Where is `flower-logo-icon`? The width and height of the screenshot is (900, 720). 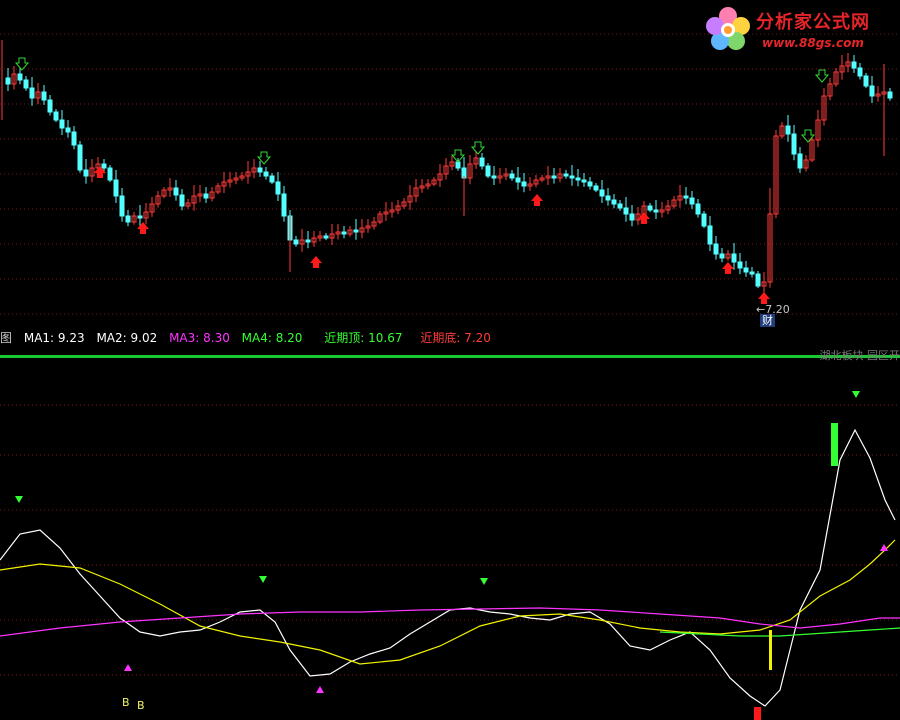 flower-logo-icon is located at coordinates (728, 28).